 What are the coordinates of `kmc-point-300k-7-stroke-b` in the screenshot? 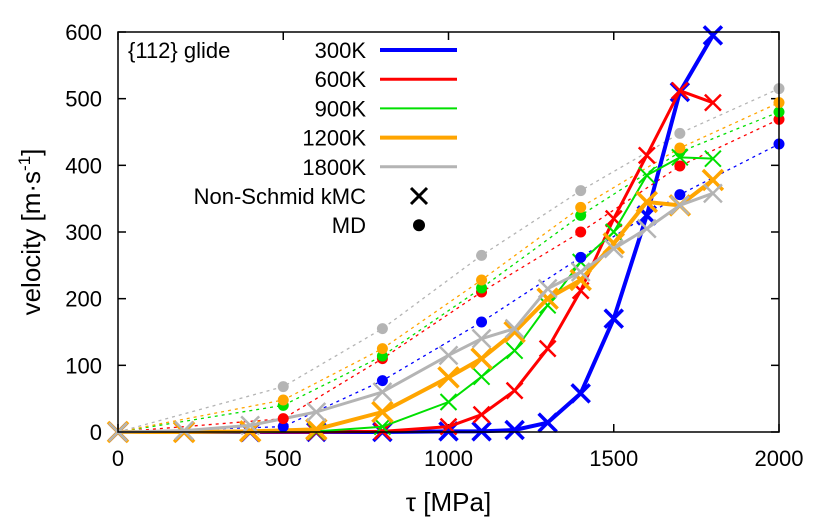 It's located at (514, 430).